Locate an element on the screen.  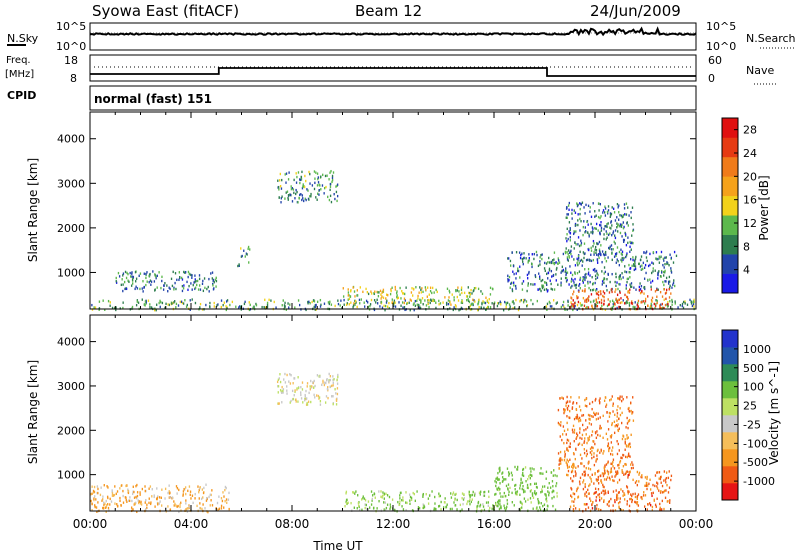
y-tick-label: 4000 is located at coordinates (71, 139).